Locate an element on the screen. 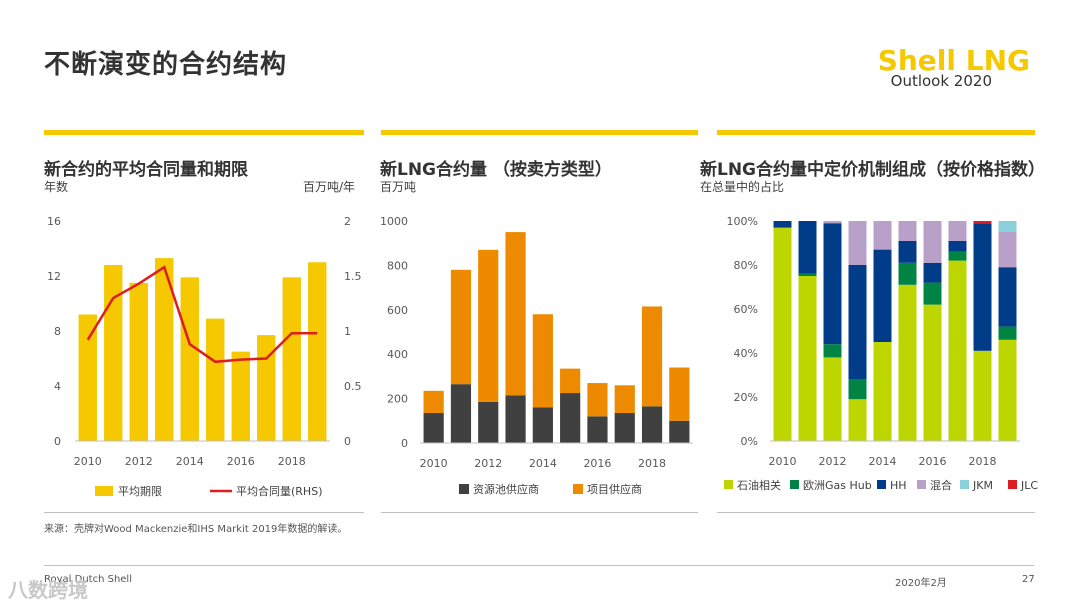 The image size is (1080, 608). bar-jkm is located at coordinates (1007, 226).